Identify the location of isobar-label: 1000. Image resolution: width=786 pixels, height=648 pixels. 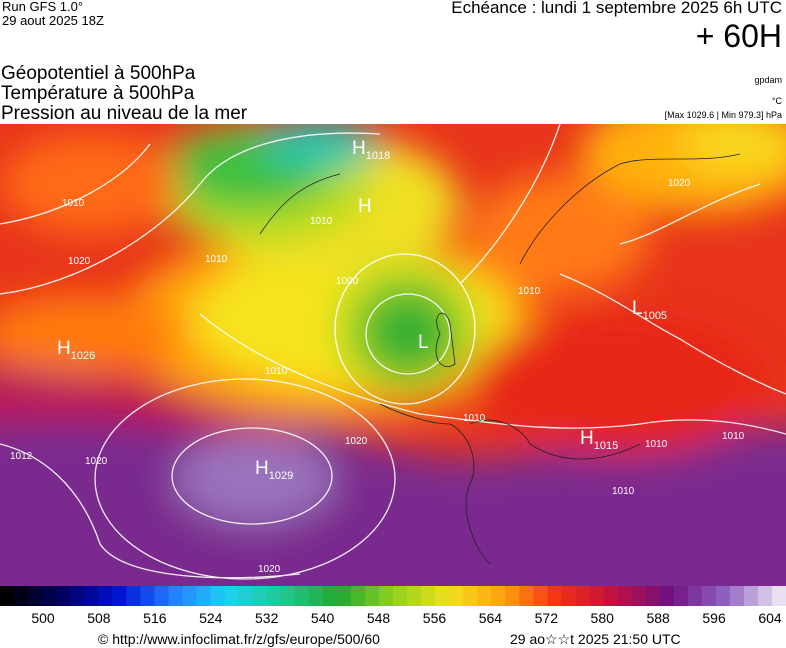
(347, 281).